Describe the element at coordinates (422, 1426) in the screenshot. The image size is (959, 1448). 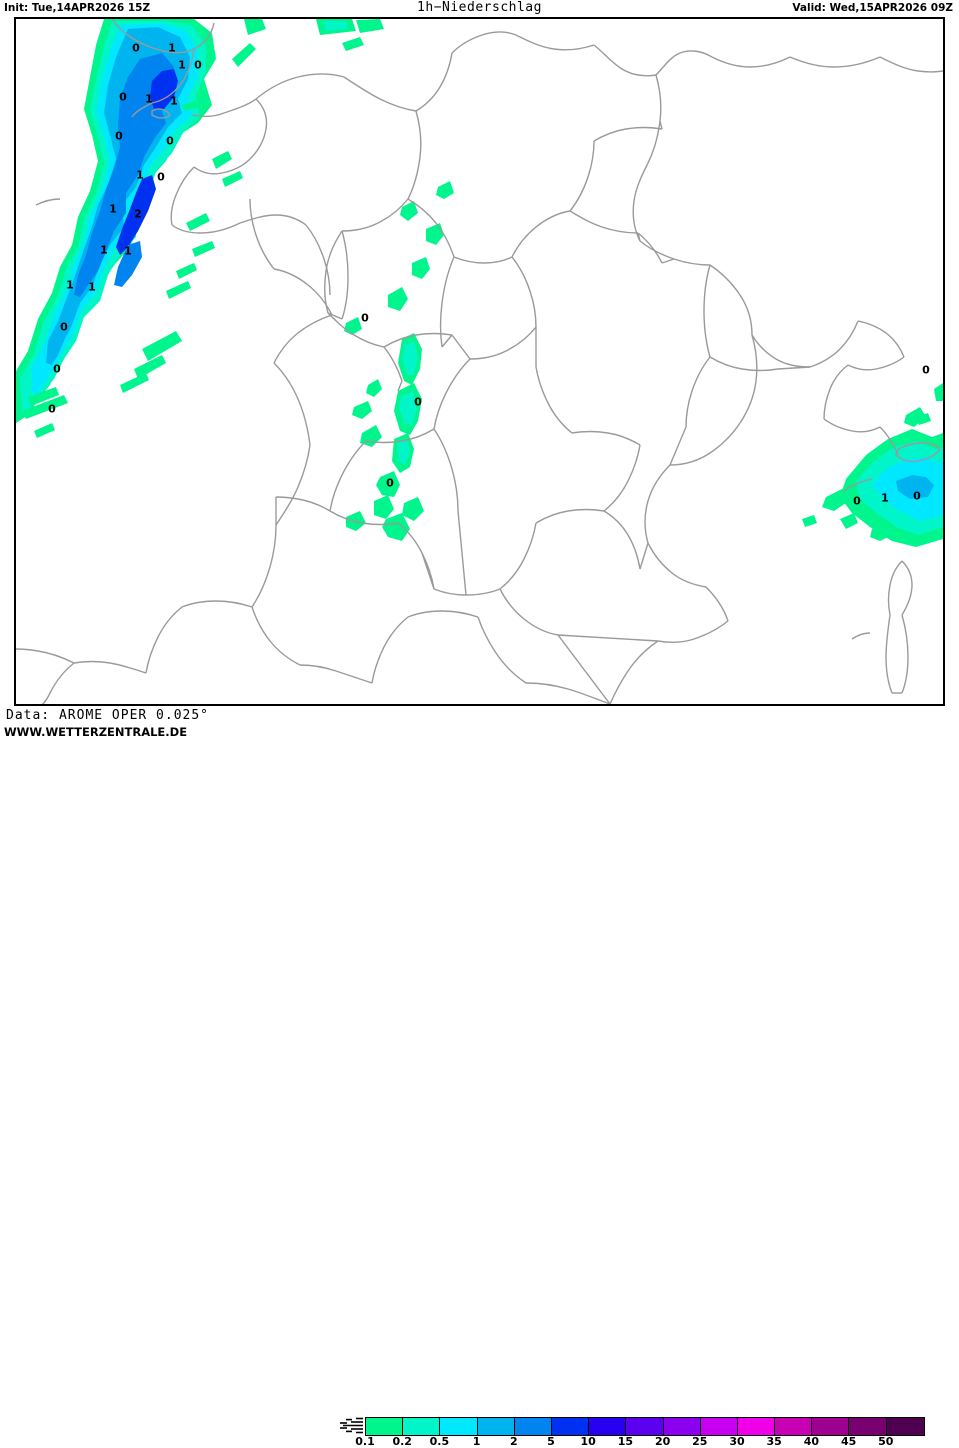
I see `colorbar-band-0.2` at that location.